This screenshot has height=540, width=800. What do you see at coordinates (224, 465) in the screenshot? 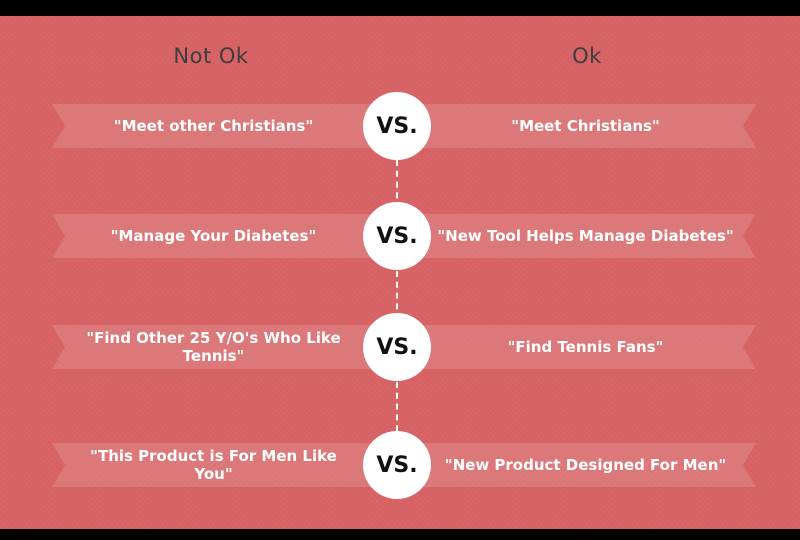
I see `not-ok-ribbon: "This Product is For Men Like You"` at bounding box center [224, 465].